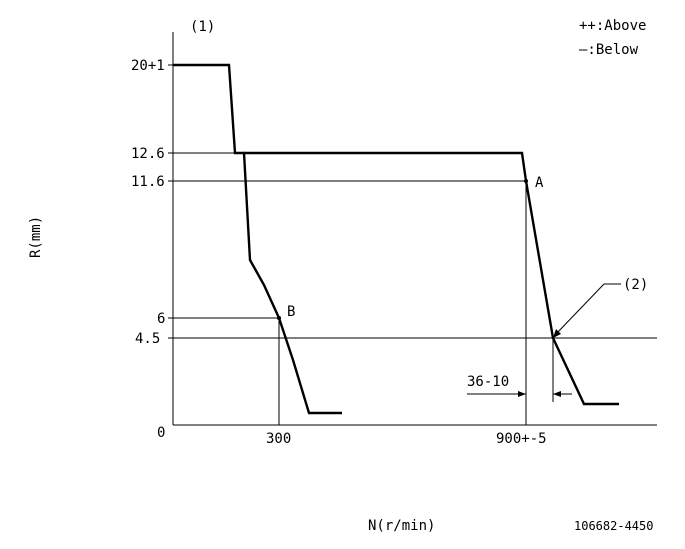  I want to click on point-a-label: A, so click(539, 183).